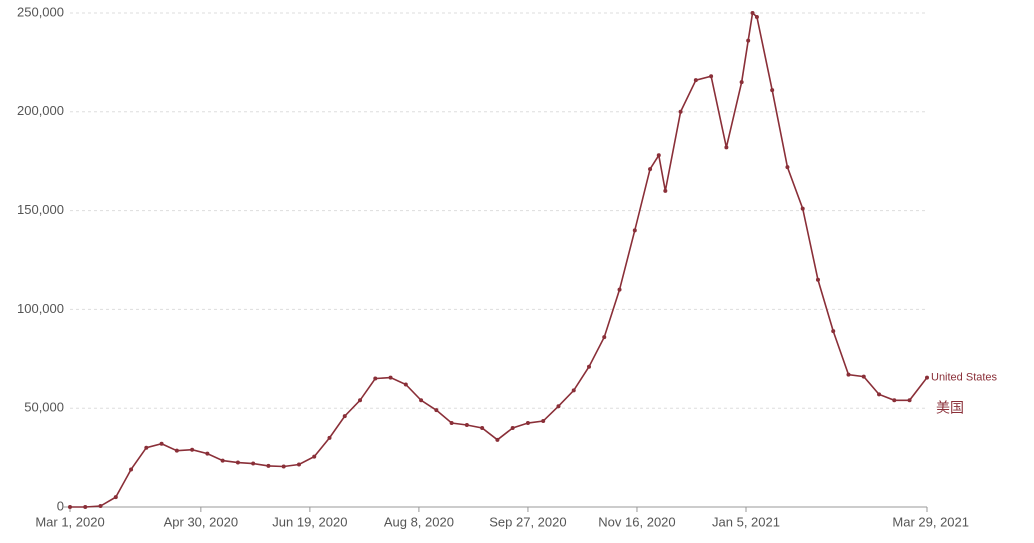 The width and height of the screenshot is (1034, 543). What do you see at coordinates (40, 308) in the screenshot?
I see `y-tick-label: 100,000` at bounding box center [40, 308].